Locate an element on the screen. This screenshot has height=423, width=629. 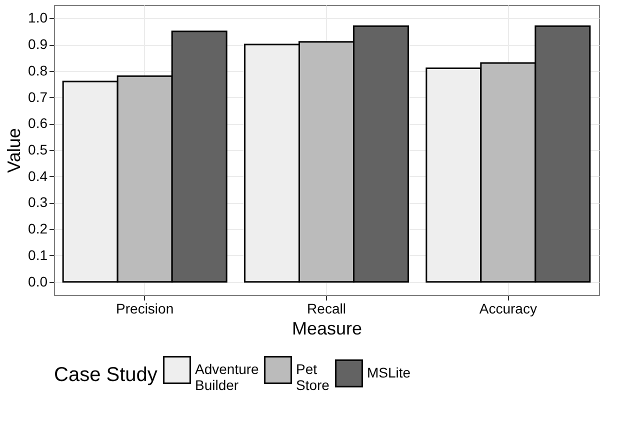
legend-title: Case Study is located at coordinates (106, 375).